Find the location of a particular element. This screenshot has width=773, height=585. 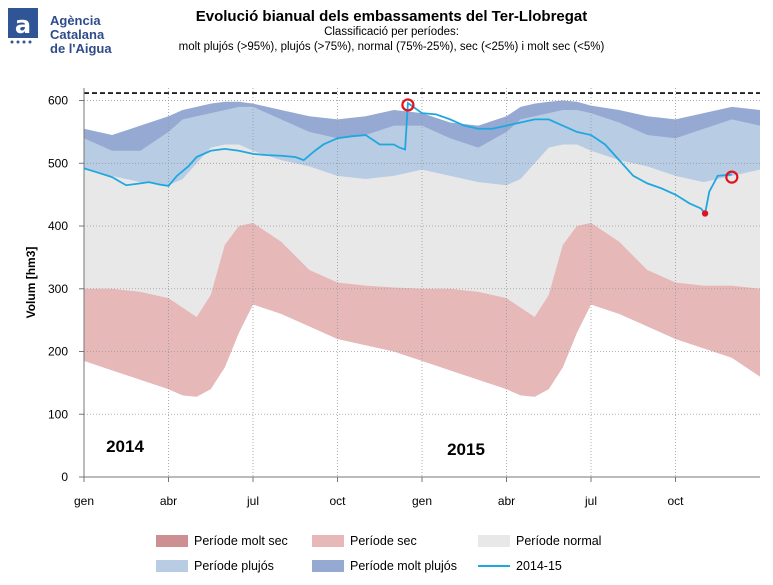

legend-label: Període molt sec is located at coordinates (241, 541).